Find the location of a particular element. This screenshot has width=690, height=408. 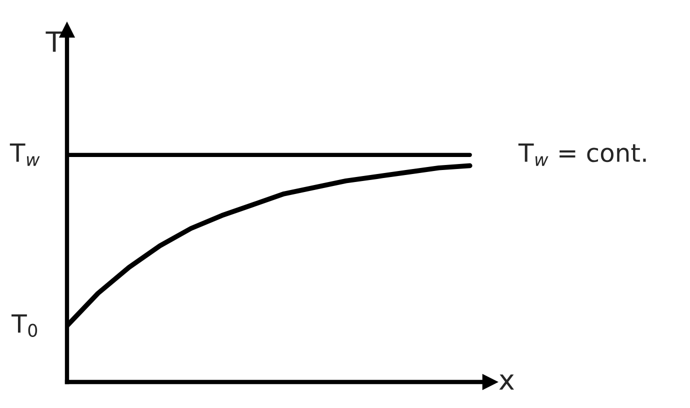

ref-line-label: T$_{w}$ is located at coordinates (25, 155).